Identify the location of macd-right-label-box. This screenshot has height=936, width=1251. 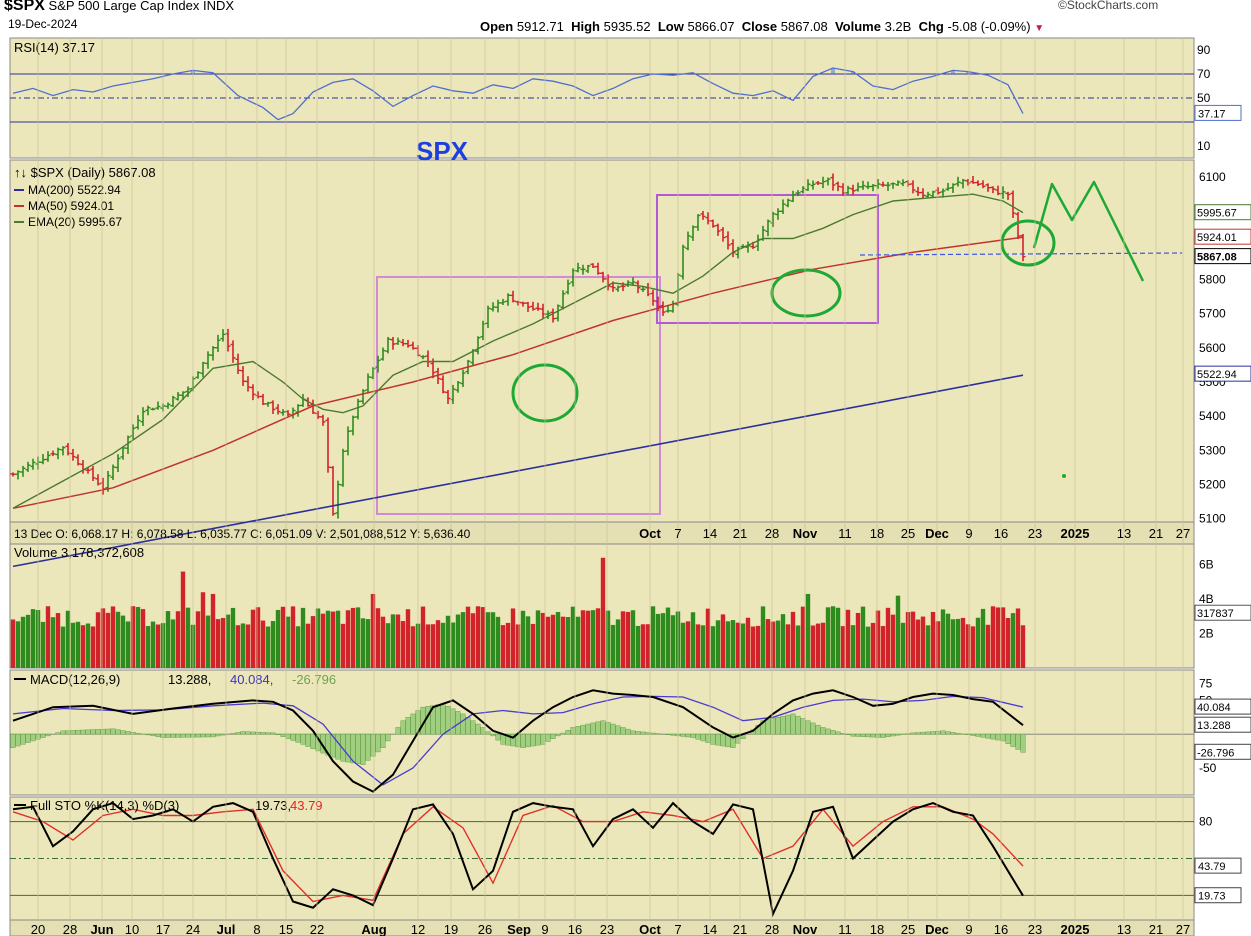
(1222, 751).